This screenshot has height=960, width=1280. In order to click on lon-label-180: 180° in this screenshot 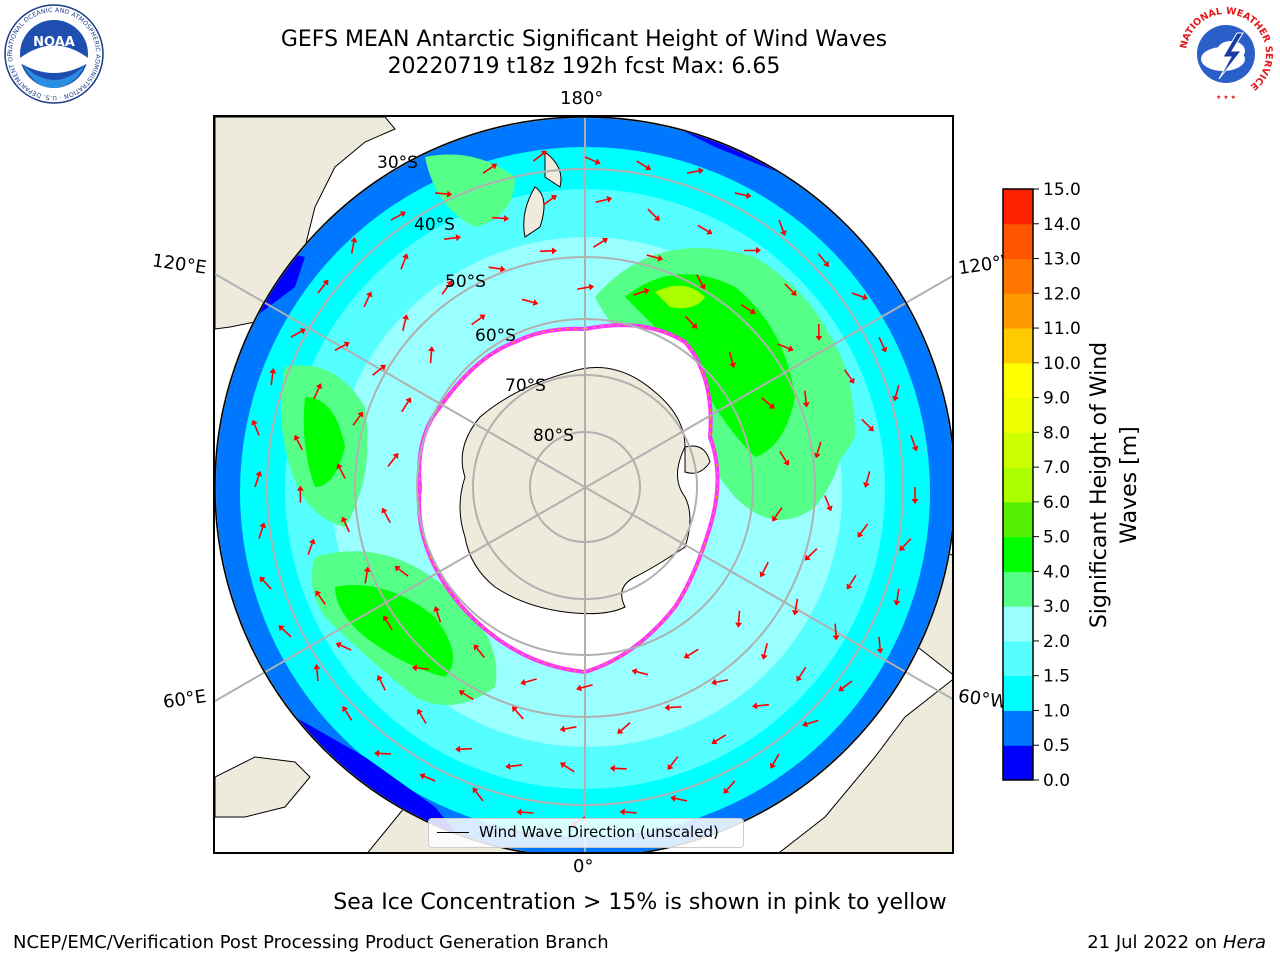, I will do `click(582, 98)`.